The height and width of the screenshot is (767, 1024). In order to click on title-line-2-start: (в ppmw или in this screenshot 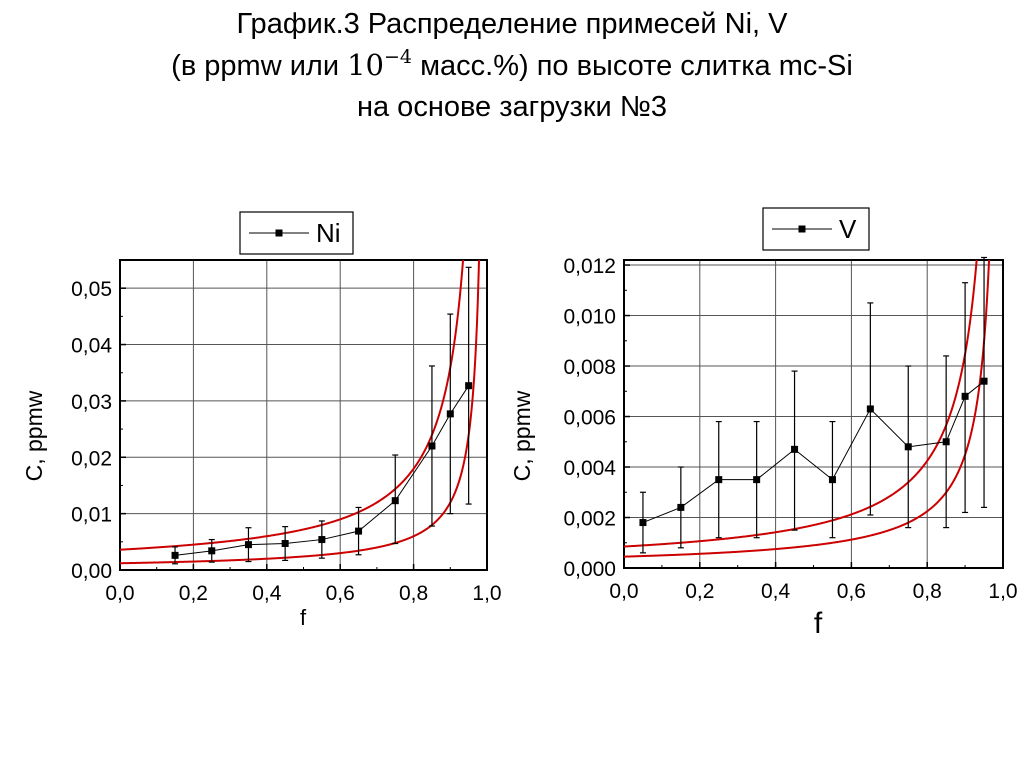, I will do `click(259, 66)`.